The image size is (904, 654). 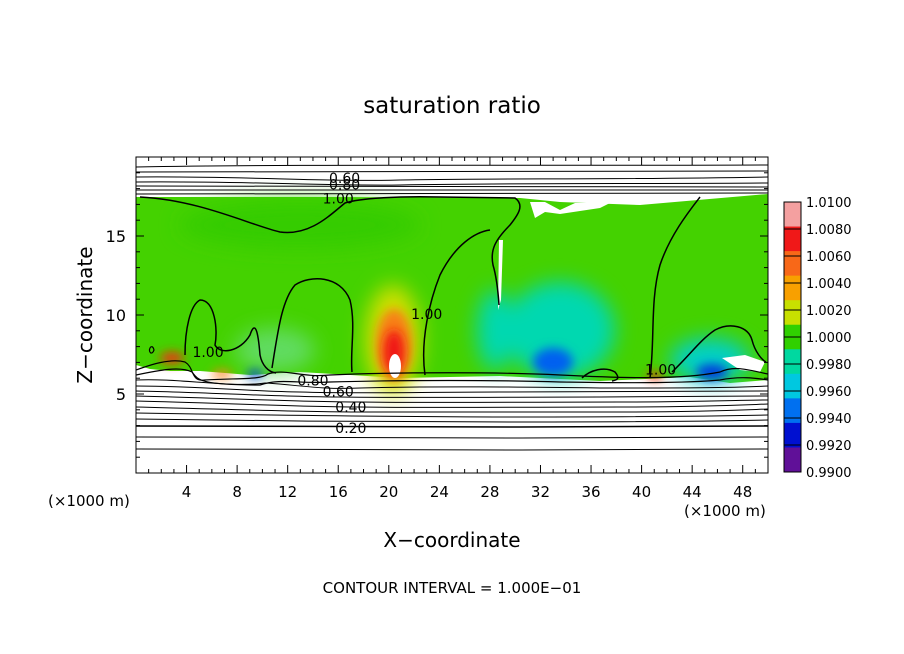 What do you see at coordinates (590, 492) in the screenshot?
I see `x-tick-label: 36` at bounding box center [590, 492].